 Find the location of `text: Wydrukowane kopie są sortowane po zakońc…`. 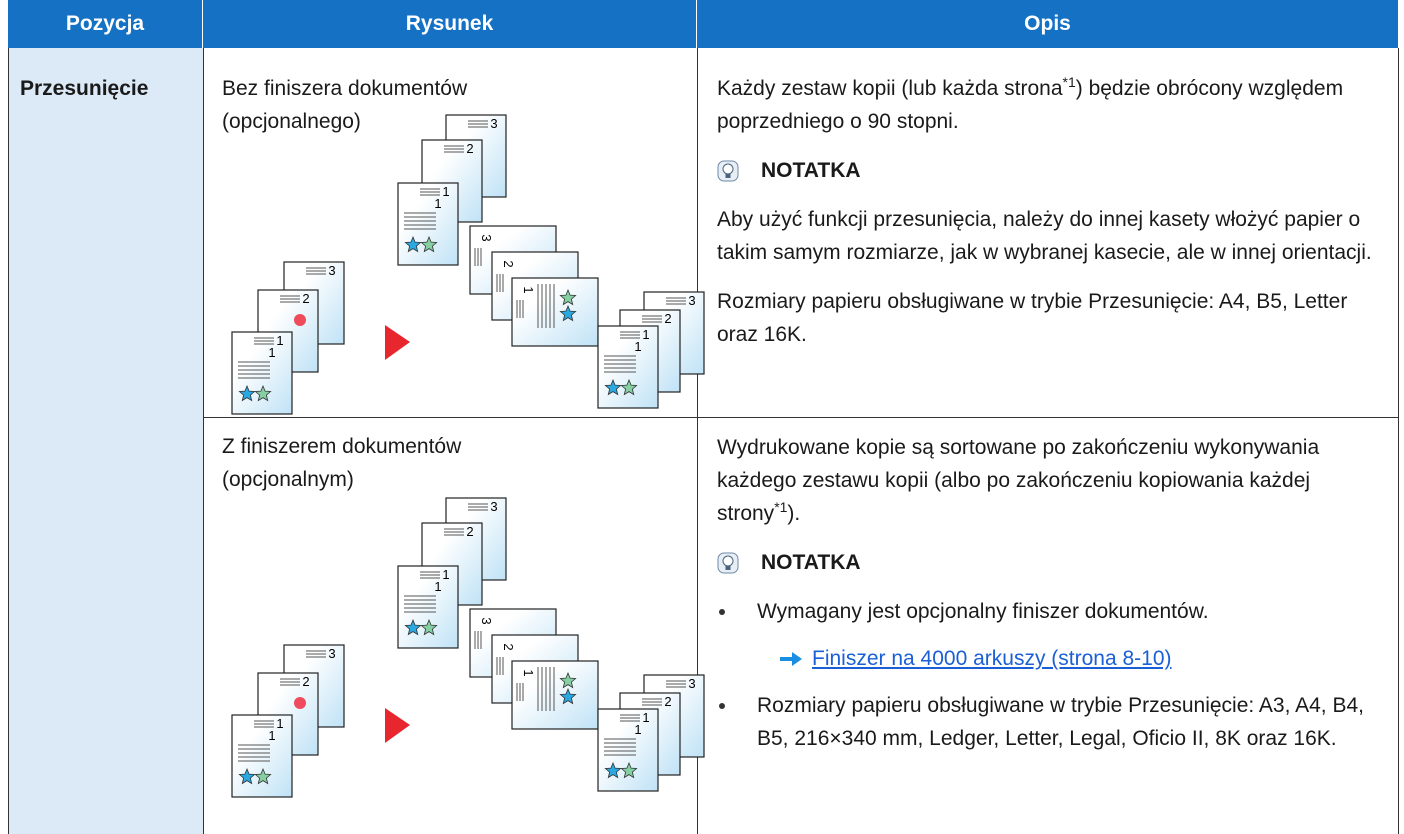

text: Wydrukowane kopie są sortowane po zakońc… is located at coordinates (1018, 480).